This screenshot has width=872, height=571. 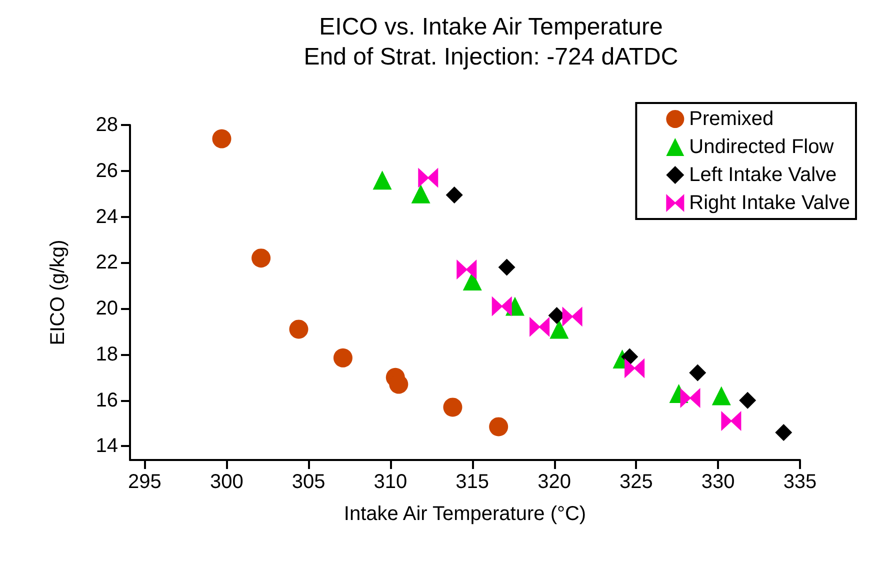 I want to click on y-tick-label: 18, so click(x=107, y=354).